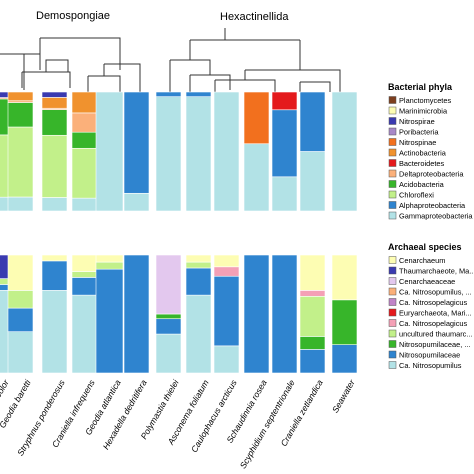 The image size is (474, 474). What do you see at coordinates (429, 355) in the screenshot?
I see `archaea-legend-label-nitrosopumilaceae: Nitrosopumilaceae` at bounding box center [429, 355].